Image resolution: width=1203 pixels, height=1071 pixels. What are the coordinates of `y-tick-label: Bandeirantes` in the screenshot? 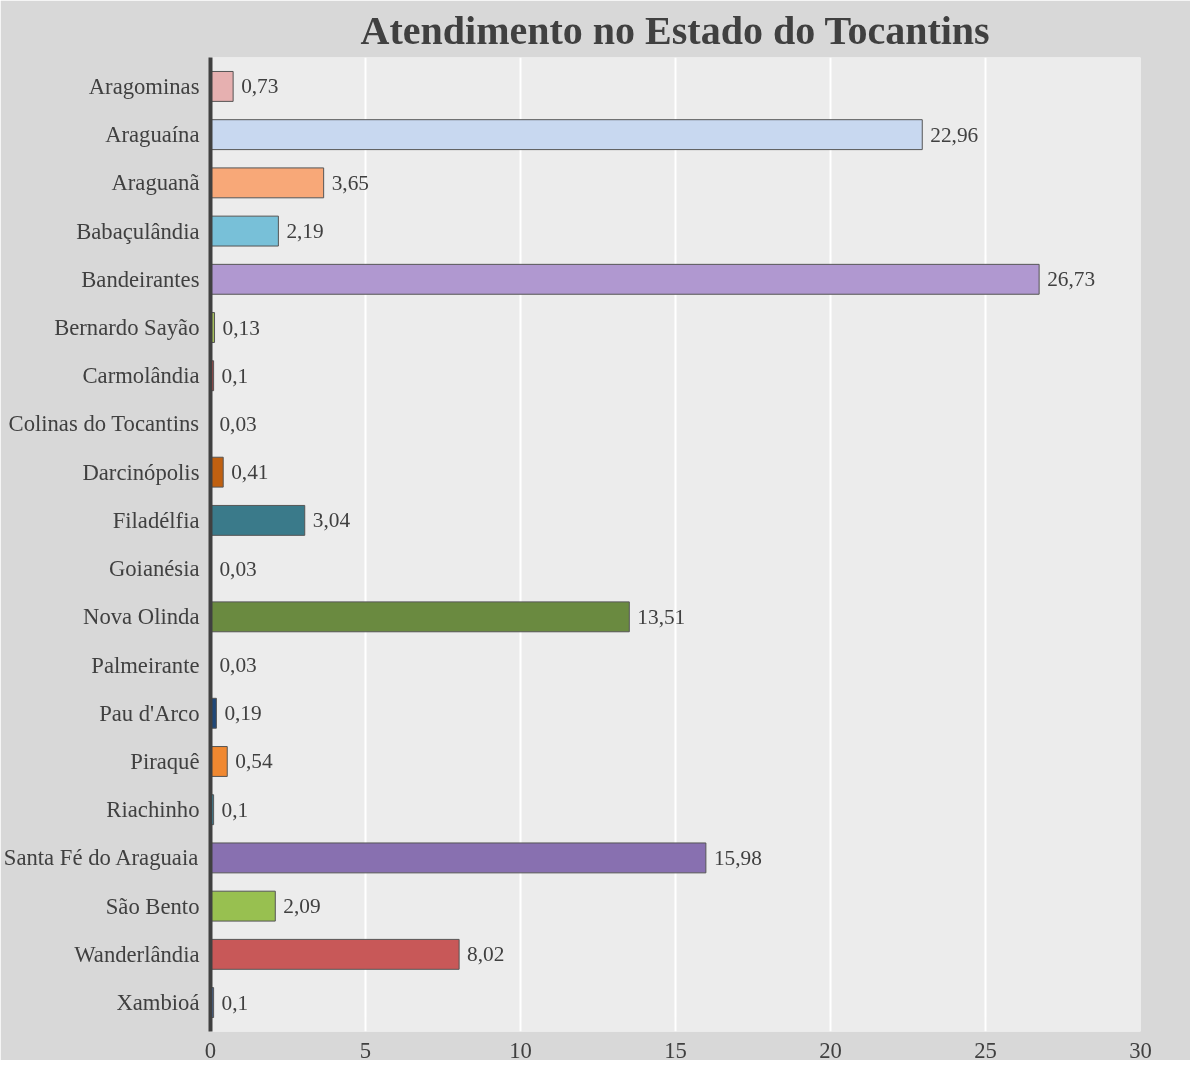 It's located at (140, 279).